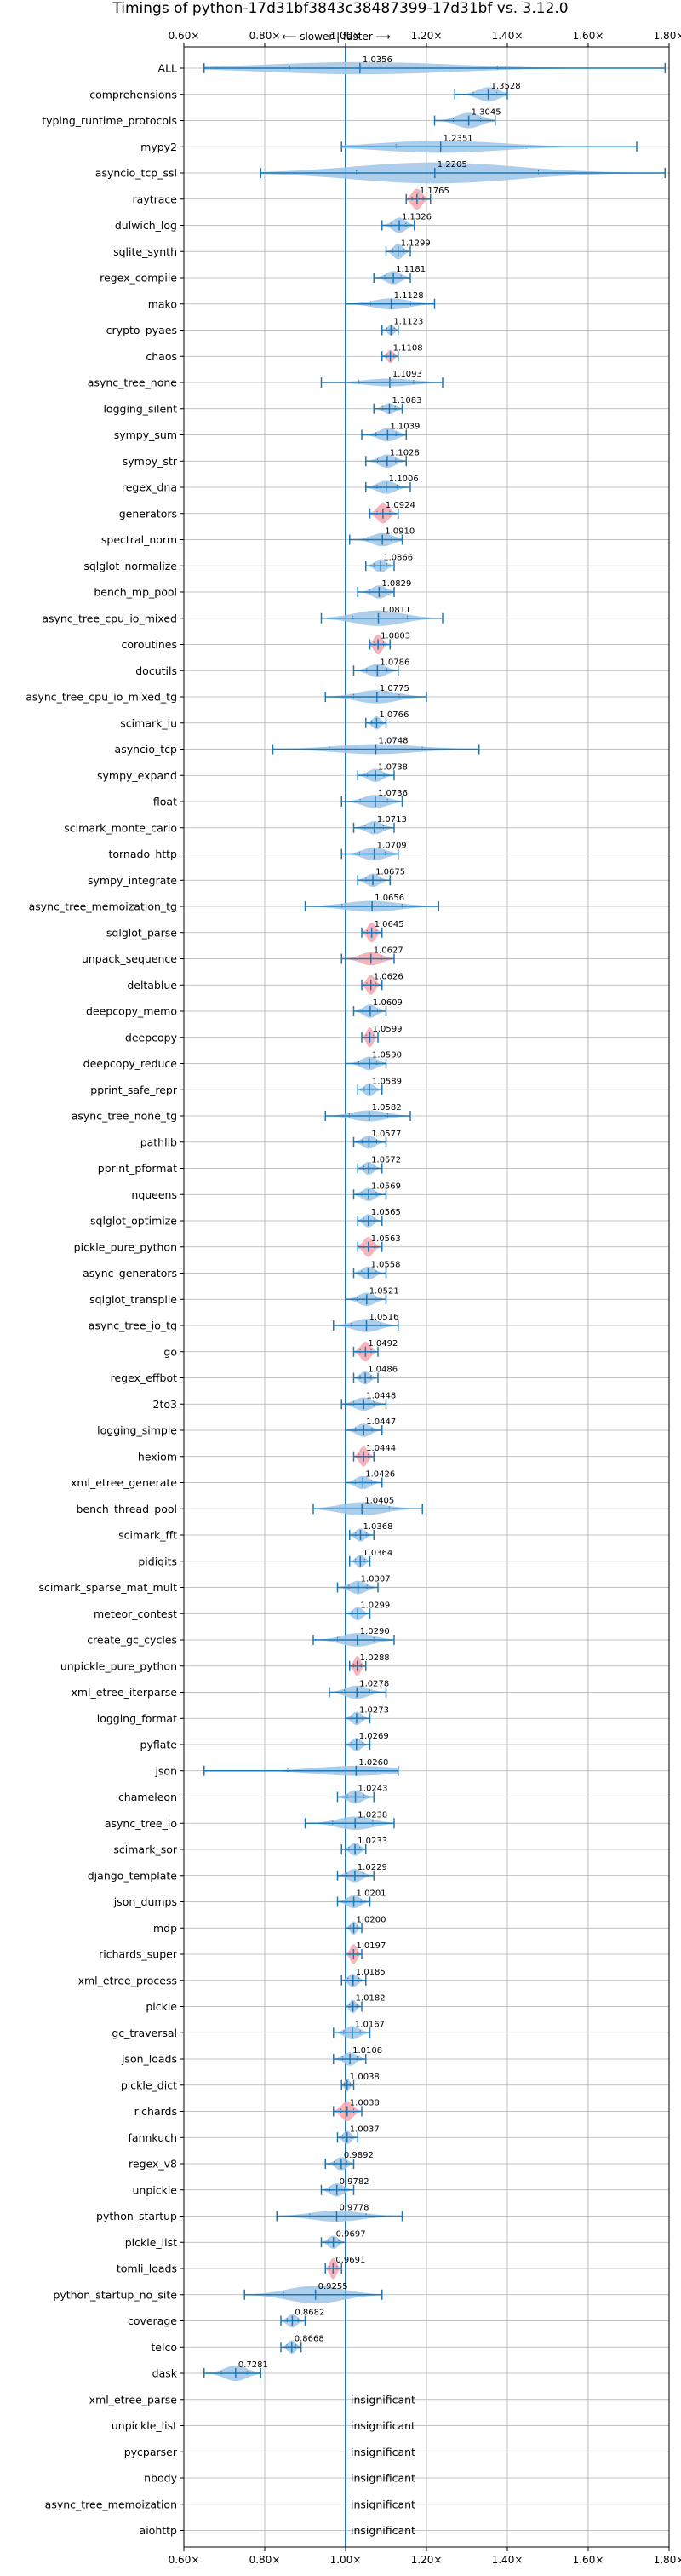 This screenshot has width=681, height=2576. Describe the element at coordinates (376, 1270) in the screenshot. I see `violin-async_generators: 1.0558` at that location.